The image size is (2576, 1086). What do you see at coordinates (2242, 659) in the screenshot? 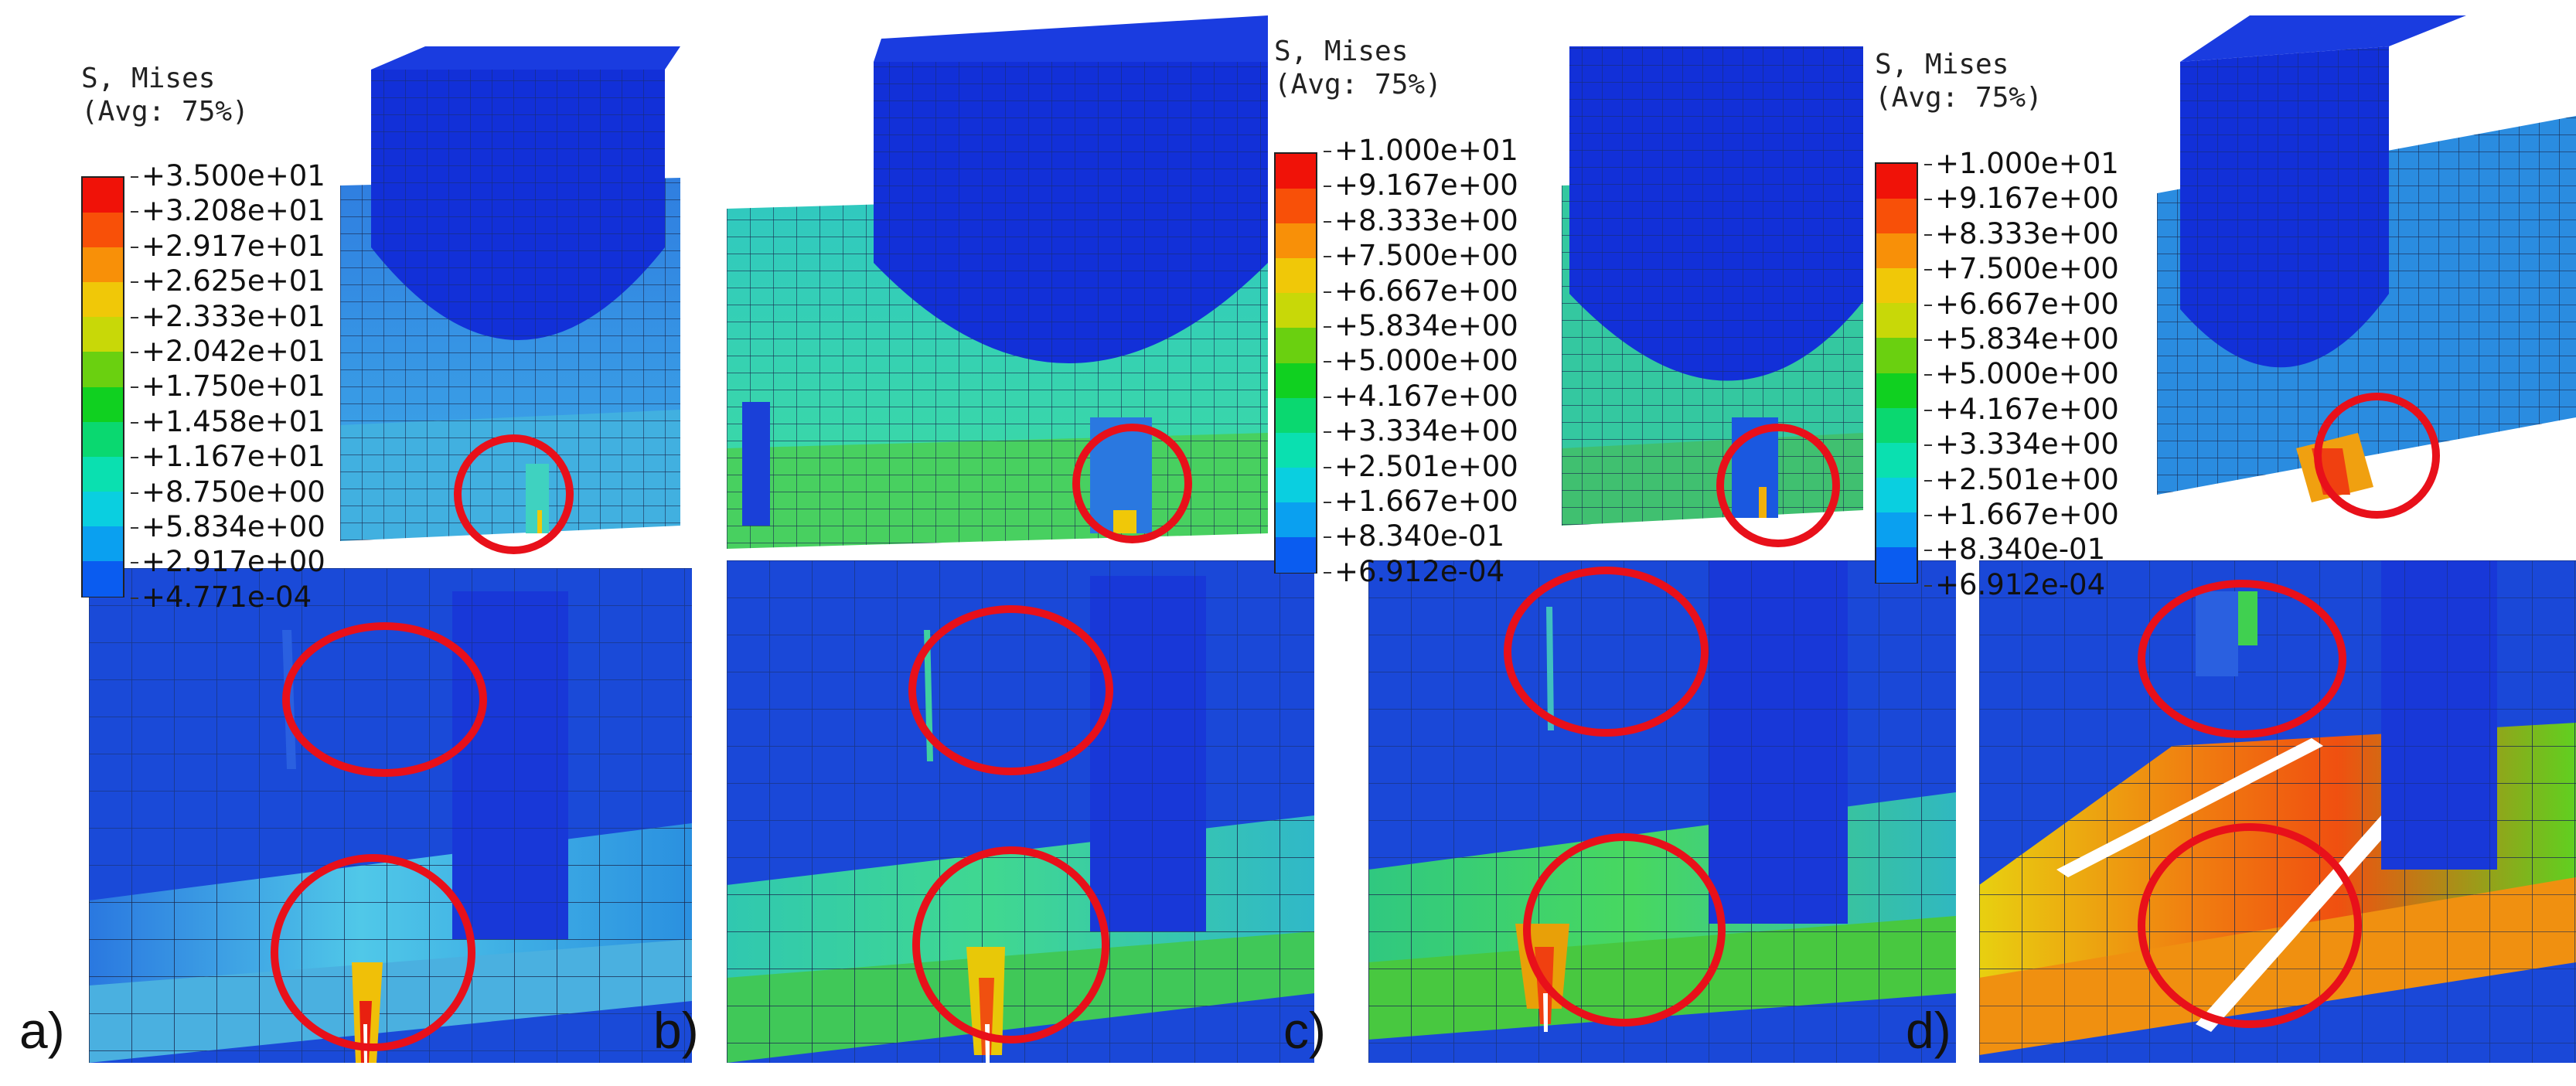
I see `highlight-circle-d-mid` at bounding box center [2242, 659].